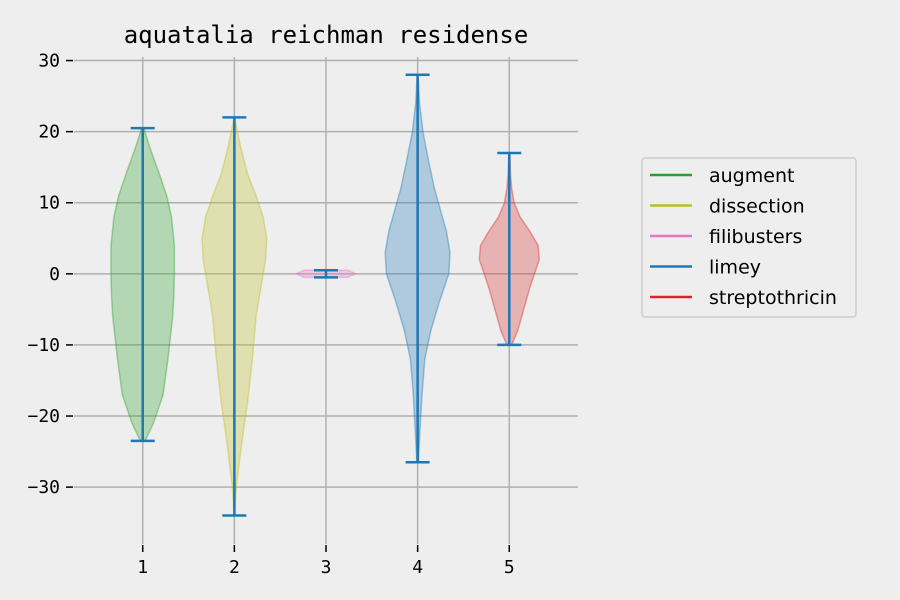 This screenshot has height=600, width=900. I want to click on x-tick-label: 3, so click(326, 567).